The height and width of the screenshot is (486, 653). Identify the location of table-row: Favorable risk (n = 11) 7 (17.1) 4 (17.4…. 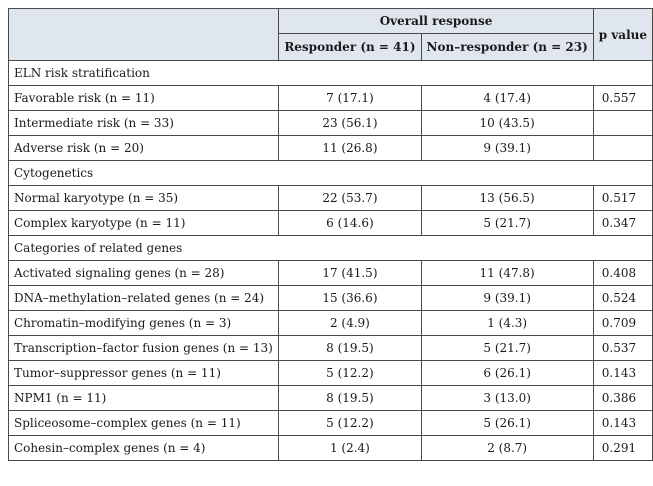
(330, 98).